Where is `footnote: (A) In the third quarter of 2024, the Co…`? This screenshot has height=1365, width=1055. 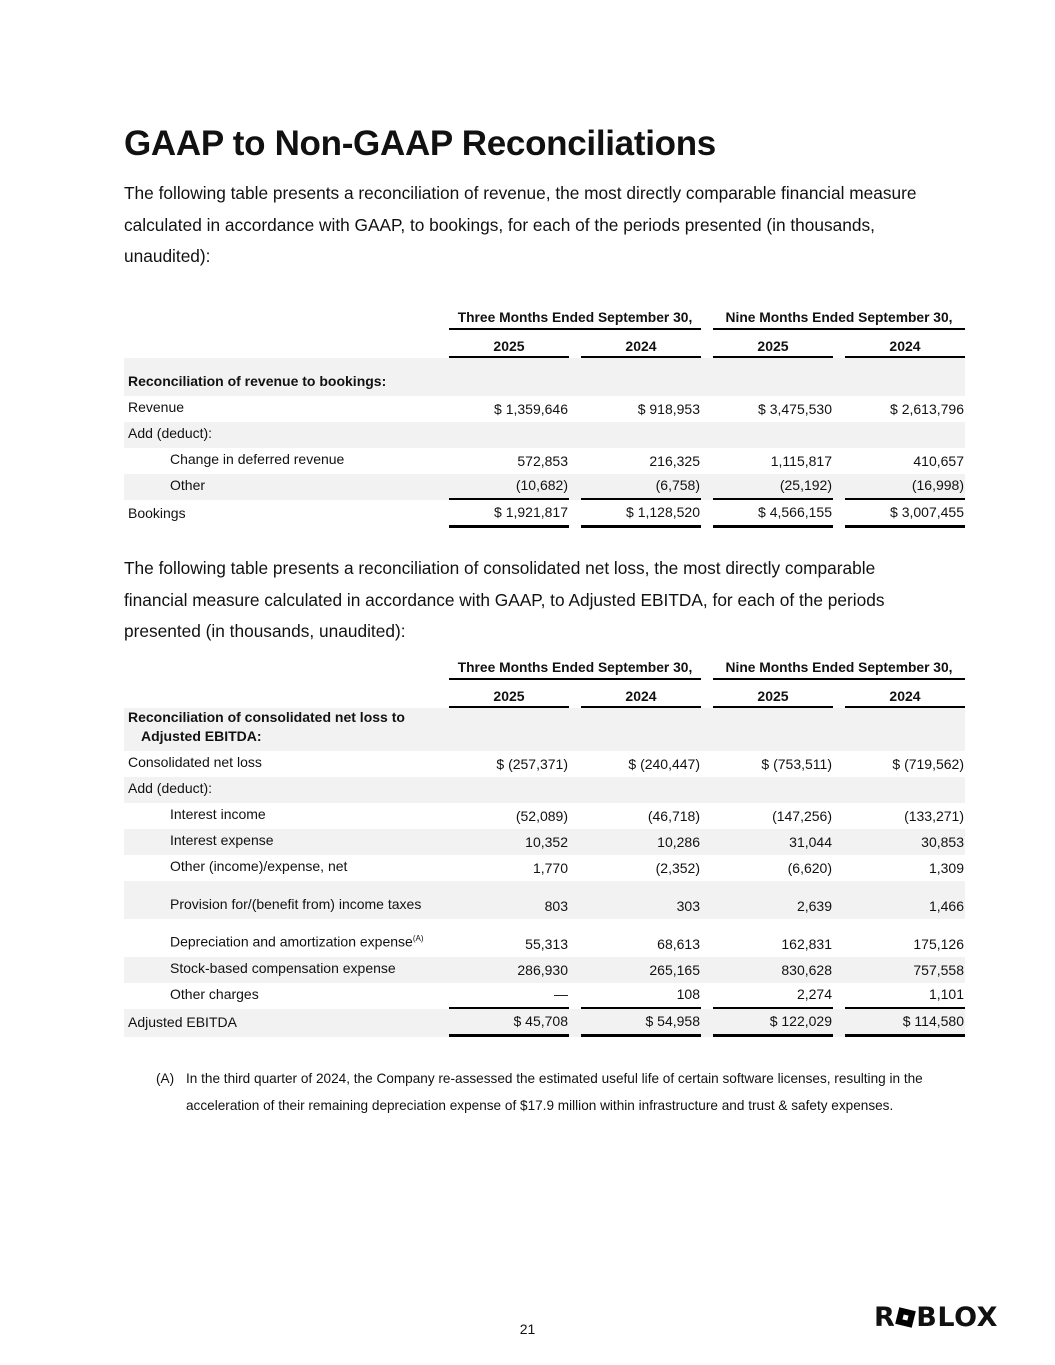 footnote: (A) In the third quarter of 2024, the Co… is located at coordinates (551, 1092).